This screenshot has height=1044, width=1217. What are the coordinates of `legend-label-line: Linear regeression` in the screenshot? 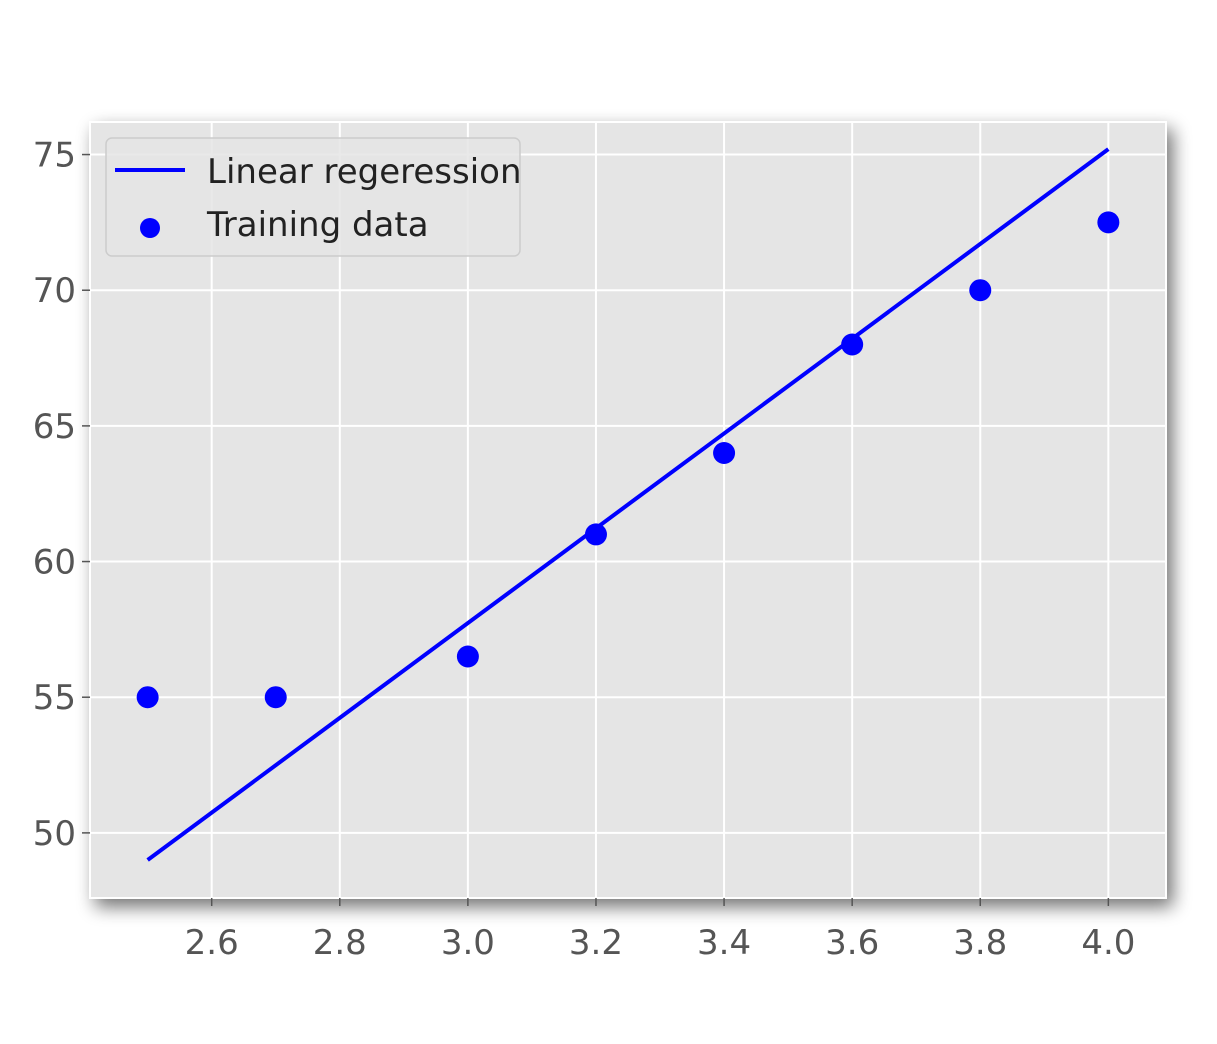 It's located at (364, 172).